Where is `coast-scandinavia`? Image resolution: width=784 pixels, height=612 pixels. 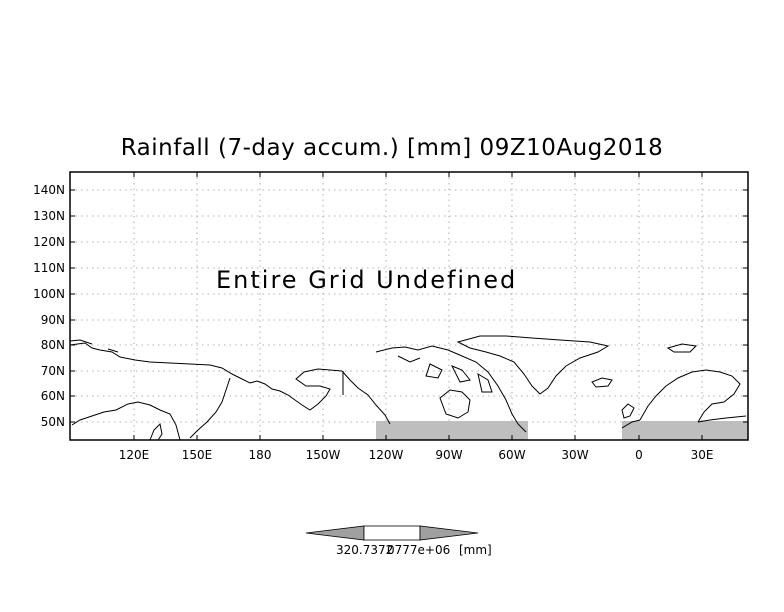
coast-scandinavia is located at coordinates (690, 396).